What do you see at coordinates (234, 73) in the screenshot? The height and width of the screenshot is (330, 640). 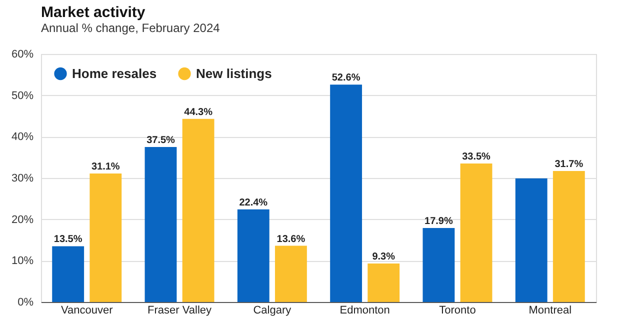 I see `legend-label: New listings` at bounding box center [234, 73].